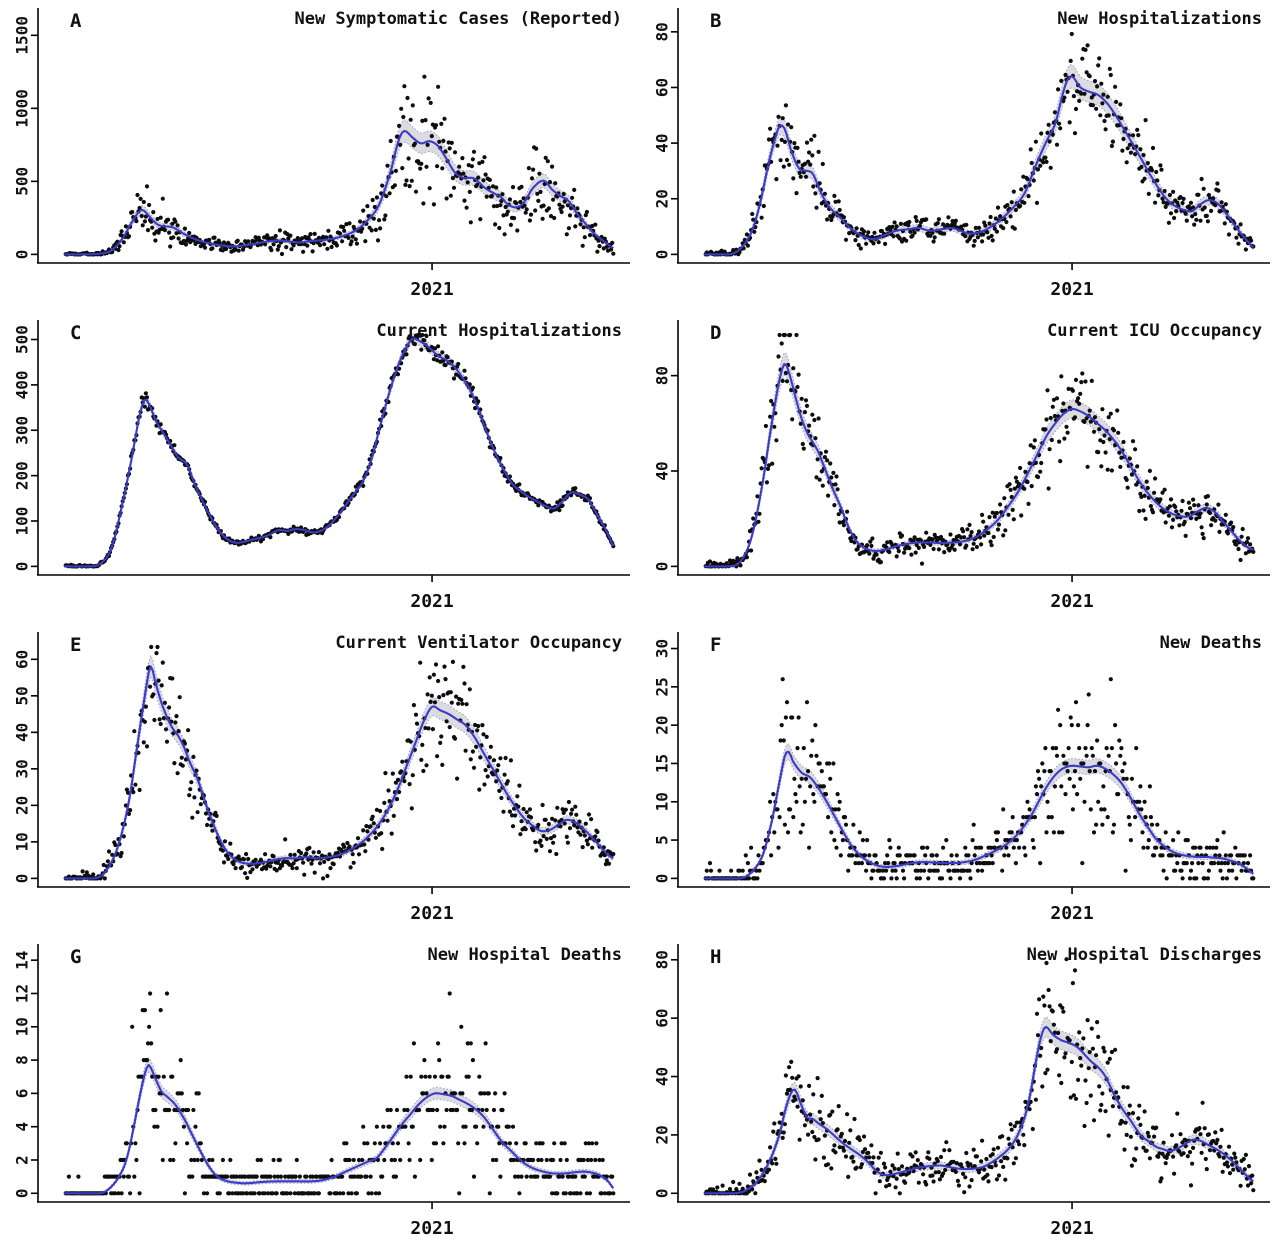  I want to click on panel-title: New Deaths, so click(1210, 643).